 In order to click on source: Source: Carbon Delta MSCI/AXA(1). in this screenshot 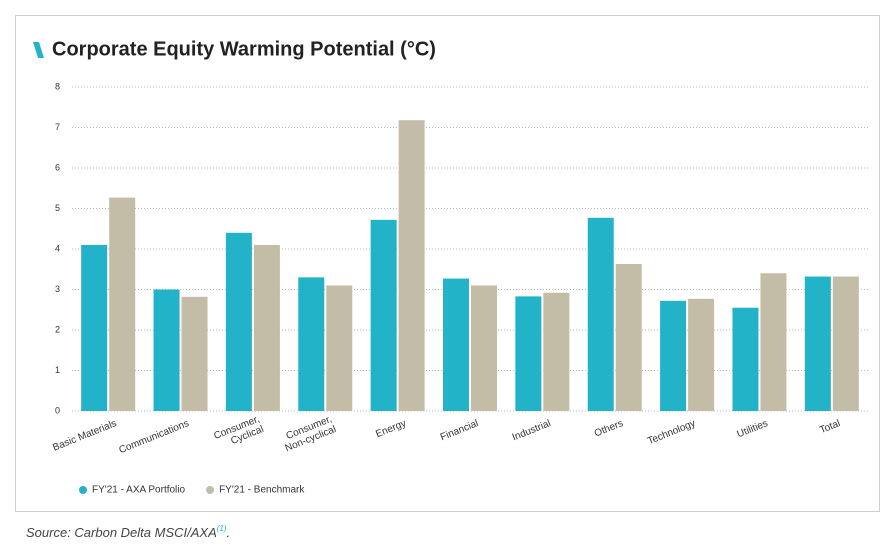, I will do `click(128, 532)`.